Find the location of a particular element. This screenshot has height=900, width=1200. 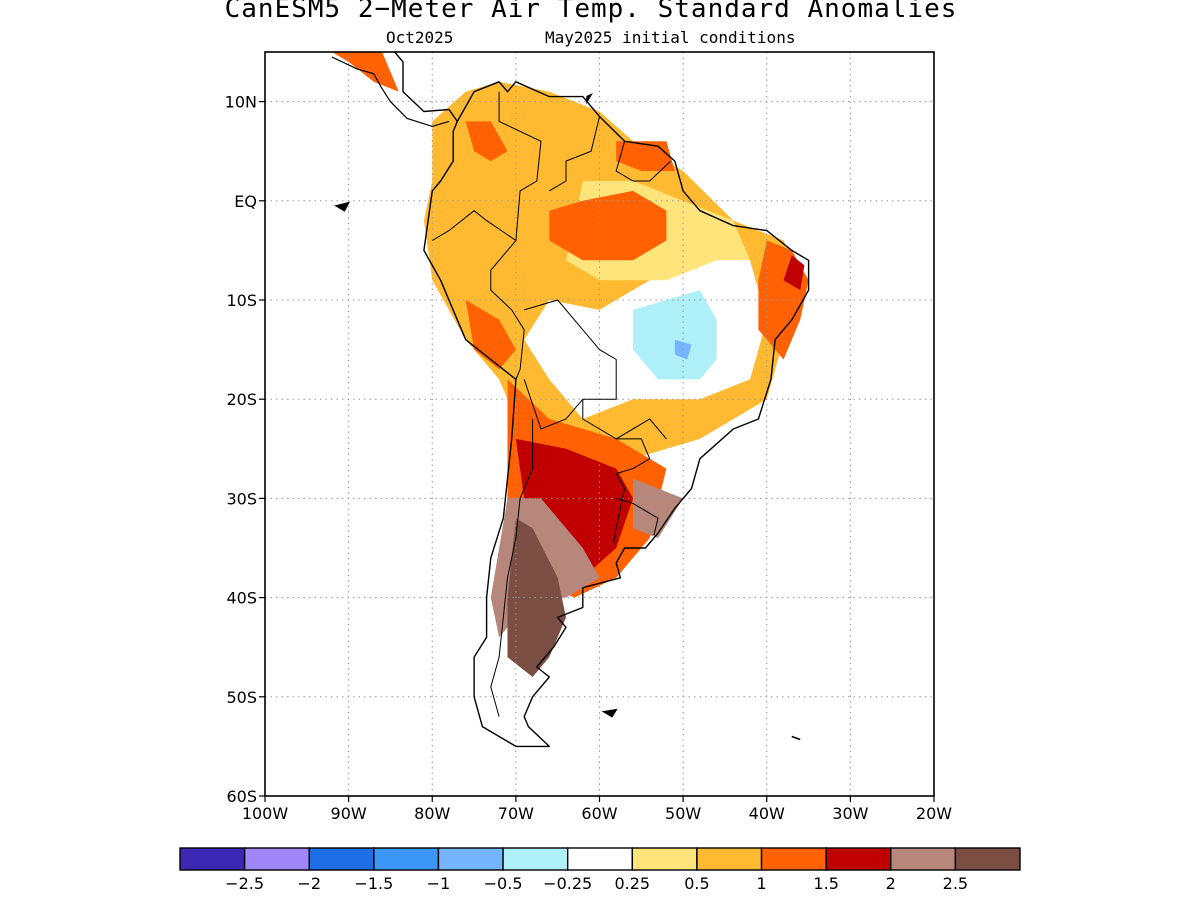

lon-tick-label: 30W is located at coordinates (850, 813).